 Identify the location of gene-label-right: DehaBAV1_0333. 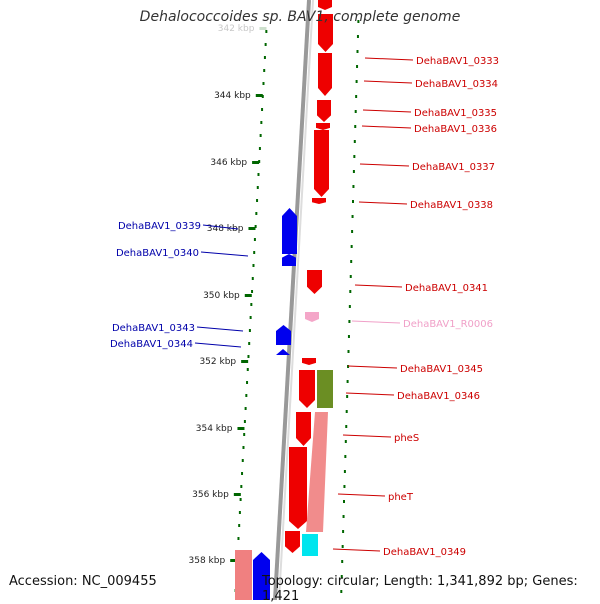
(457, 61).